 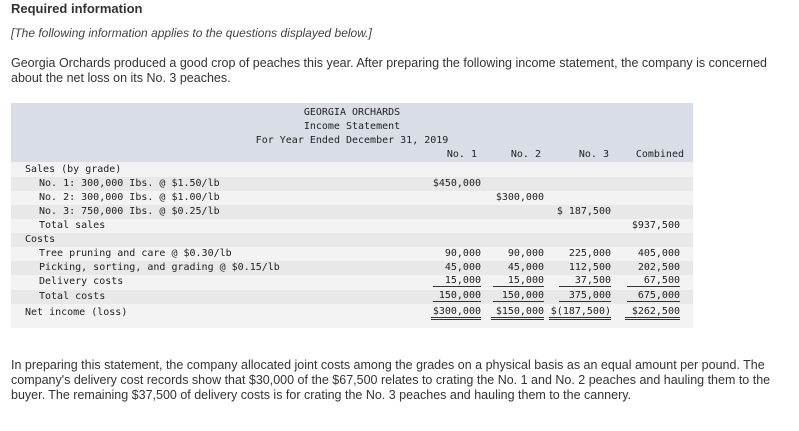 I want to click on cell-no1: 15,000, so click(x=457, y=281).